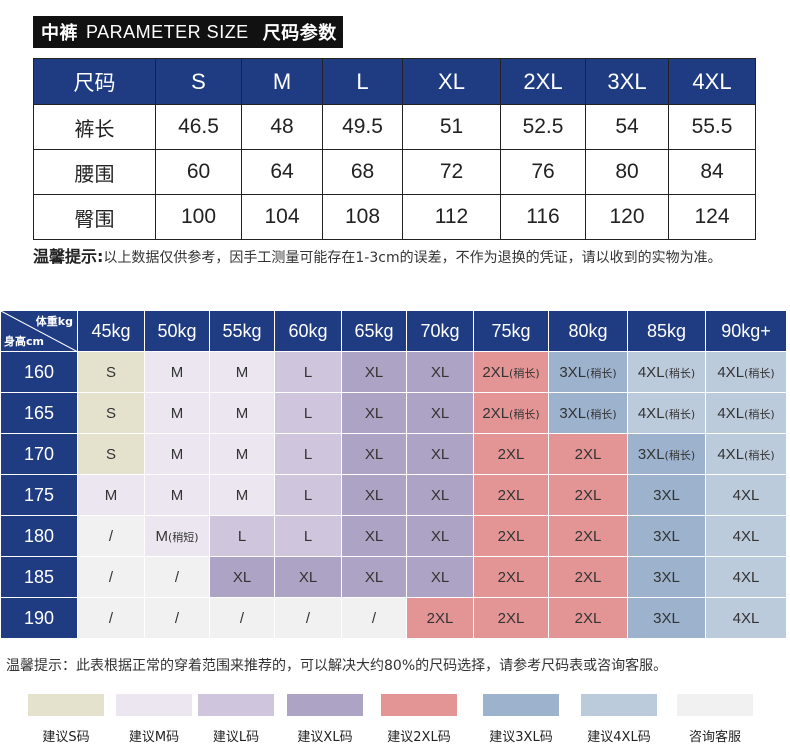 The height and width of the screenshot is (756, 790). What do you see at coordinates (627, 127) in the screenshot?
I see `param-cell: 54` at bounding box center [627, 127].